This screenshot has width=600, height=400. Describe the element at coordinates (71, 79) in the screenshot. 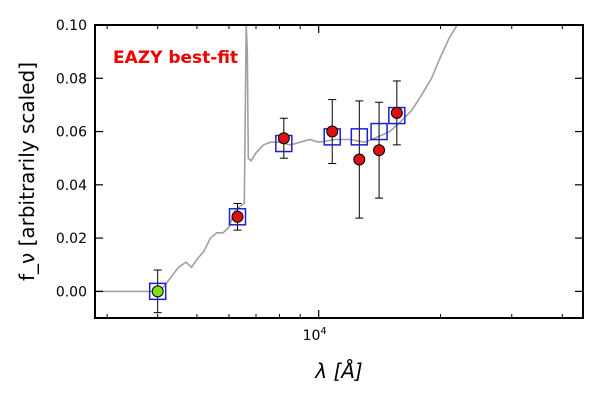

I see `y-tick-label-4: 0.08` at that location.